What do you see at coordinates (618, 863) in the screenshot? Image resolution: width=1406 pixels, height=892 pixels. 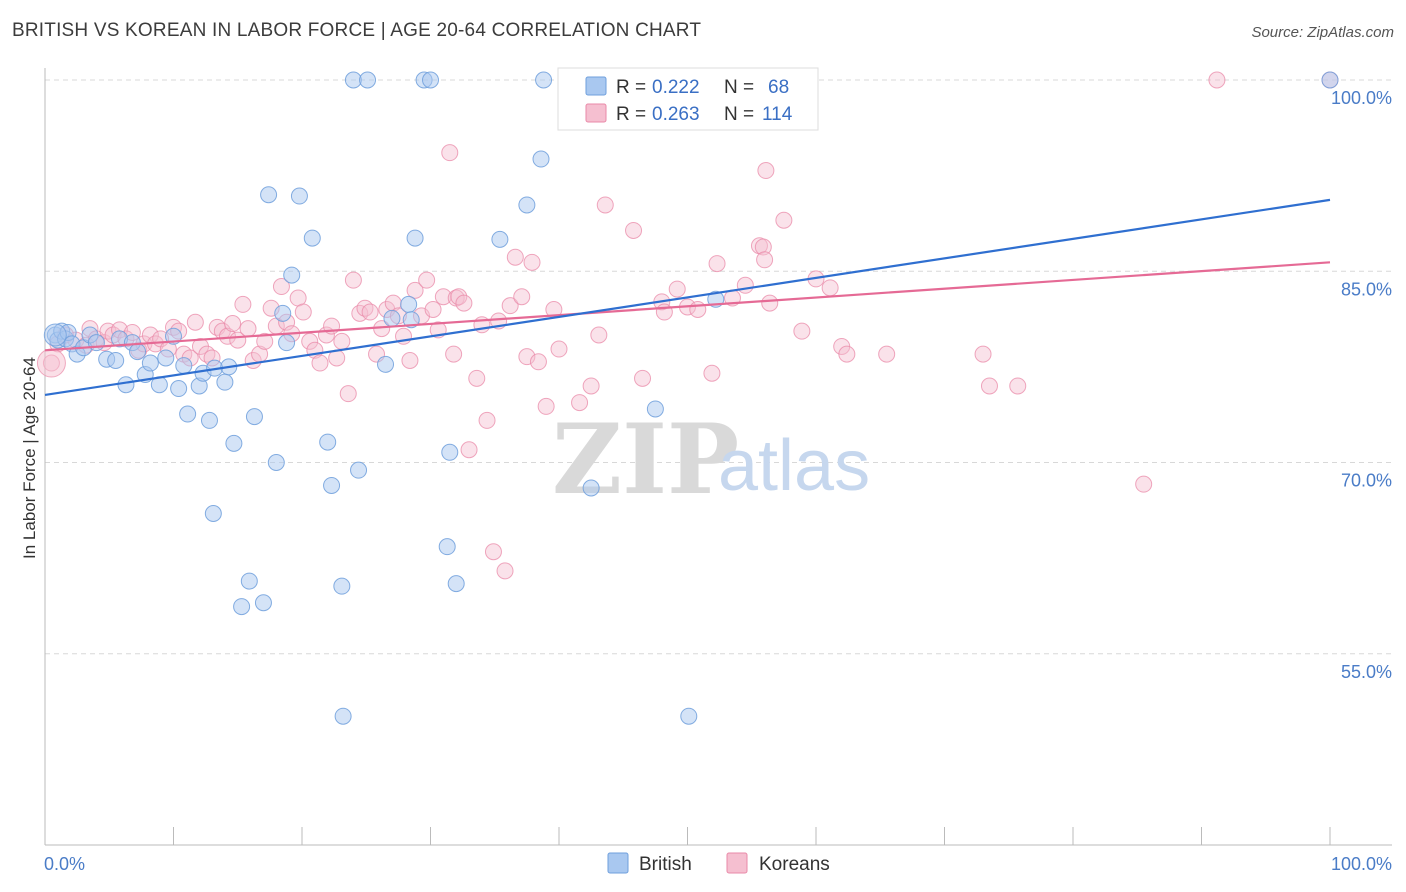 I see `bottom-legend-british-swatch` at bounding box center [618, 863].